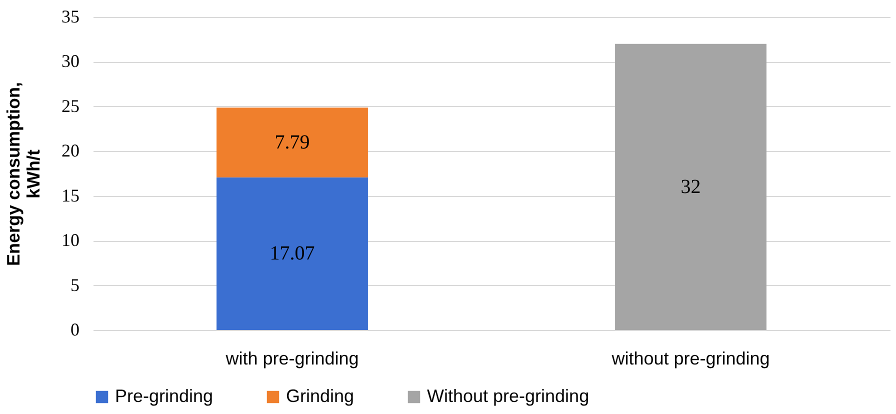 The image size is (896, 414). I want to click on legend-label: Without pre-grinding, so click(508, 396).